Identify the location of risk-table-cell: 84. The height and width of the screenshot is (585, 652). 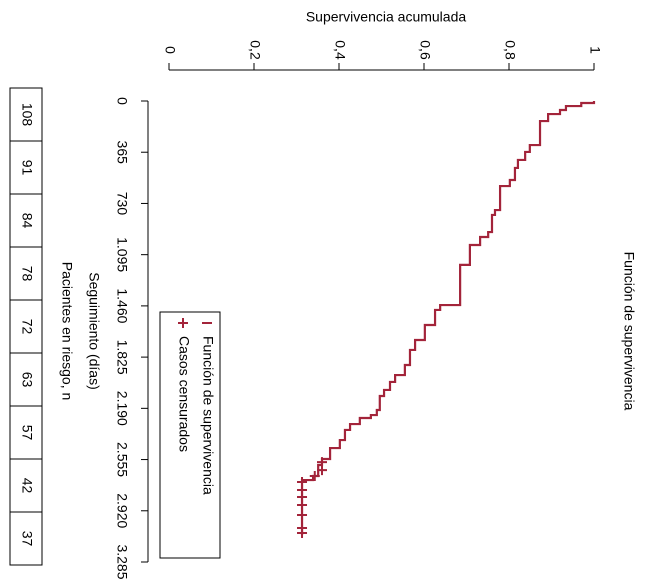
(27, 221).